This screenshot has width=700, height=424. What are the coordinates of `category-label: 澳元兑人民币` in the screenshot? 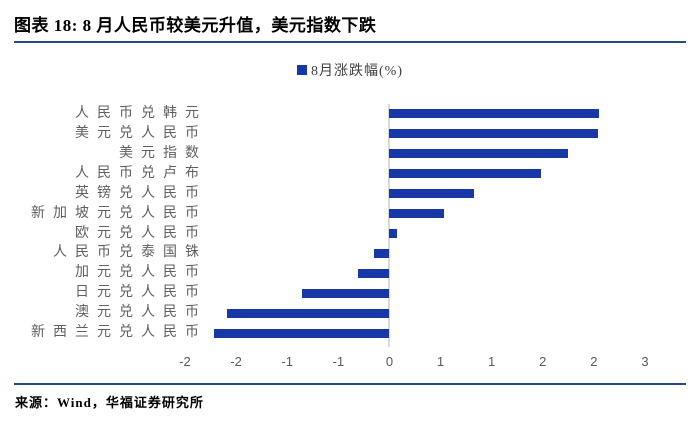 It's located at (141, 313).